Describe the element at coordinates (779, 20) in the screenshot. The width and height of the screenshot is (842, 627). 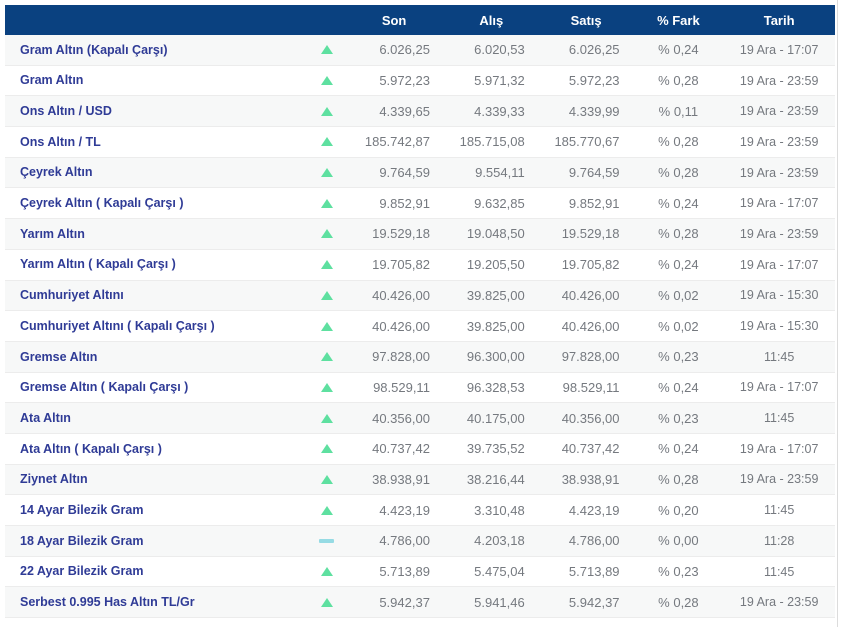
I see `header-cell-tarih: Tarih` at that location.